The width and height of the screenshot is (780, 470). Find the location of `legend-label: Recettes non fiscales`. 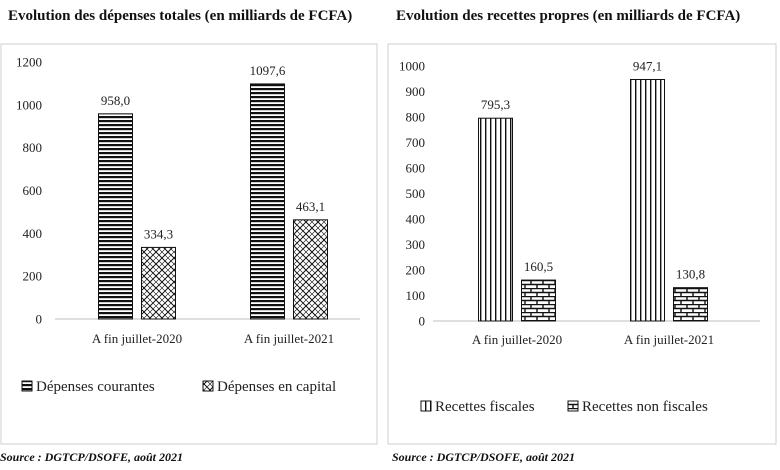

legend-label: Recettes non fiscales is located at coordinates (645, 407).